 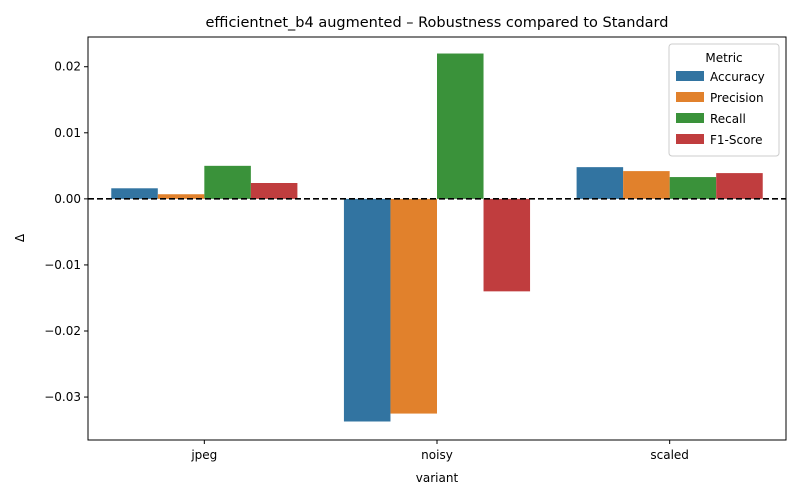 I want to click on y-axis-label: Δ, so click(x=20, y=237).